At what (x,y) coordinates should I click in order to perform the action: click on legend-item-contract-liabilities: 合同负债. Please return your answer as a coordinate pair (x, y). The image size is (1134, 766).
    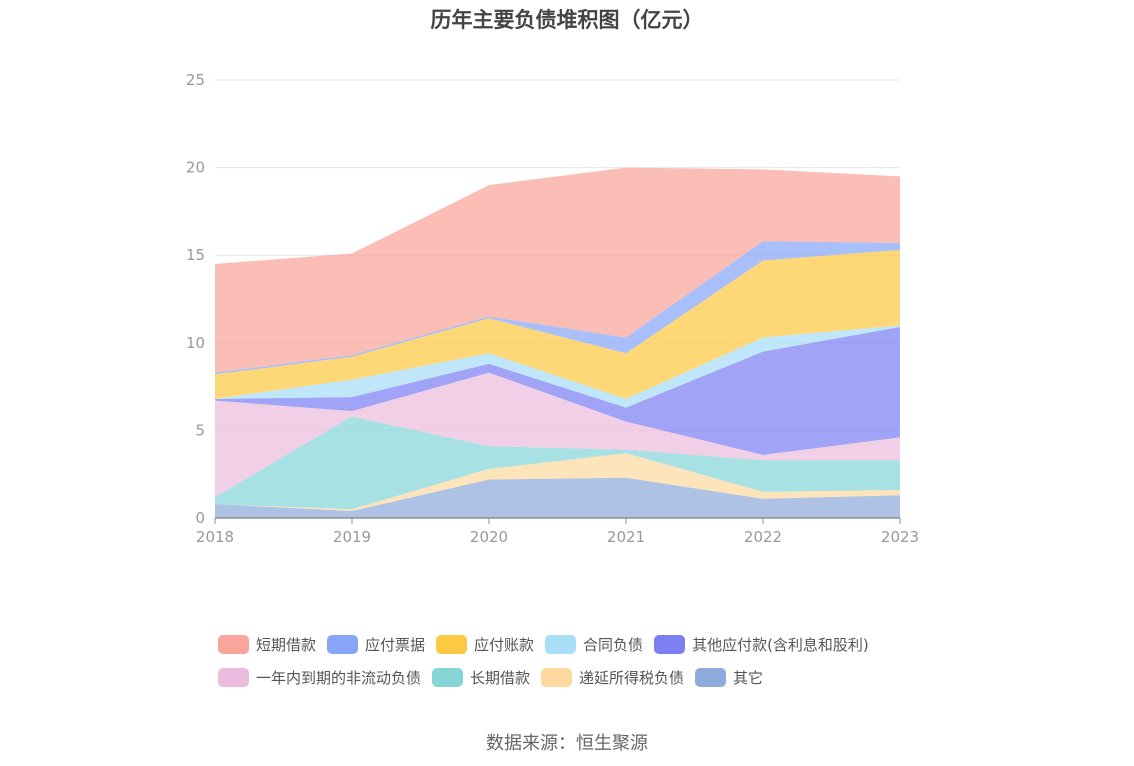
    Looking at the image, I should click on (594, 644).